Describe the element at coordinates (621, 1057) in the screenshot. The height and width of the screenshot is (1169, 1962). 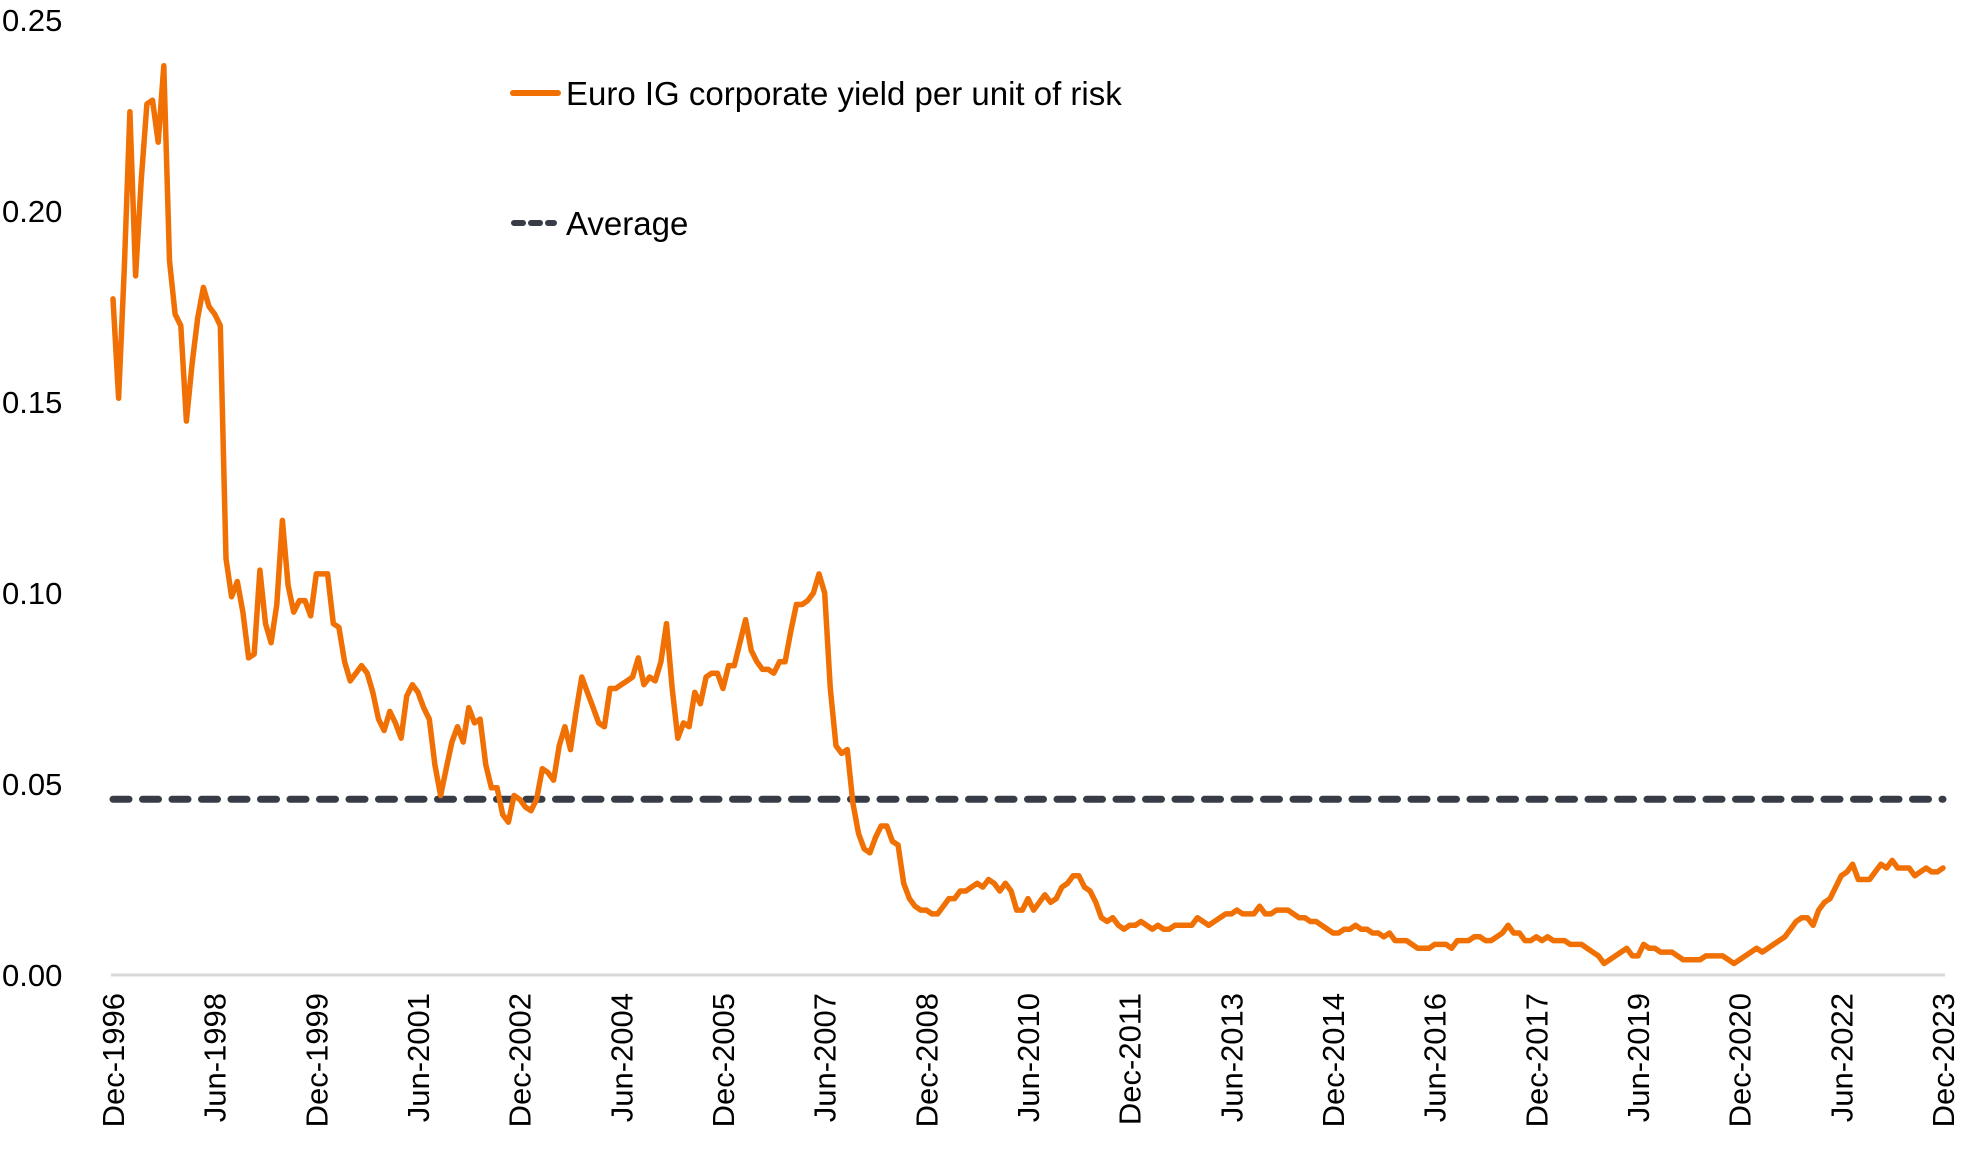
I see `x-tick-label: Jun-2004` at that location.